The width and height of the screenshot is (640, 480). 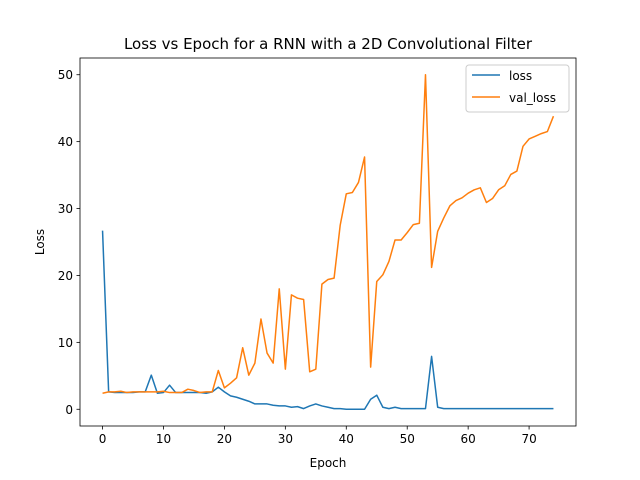 I want to click on x-tick-label: 30, so click(x=285, y=439).